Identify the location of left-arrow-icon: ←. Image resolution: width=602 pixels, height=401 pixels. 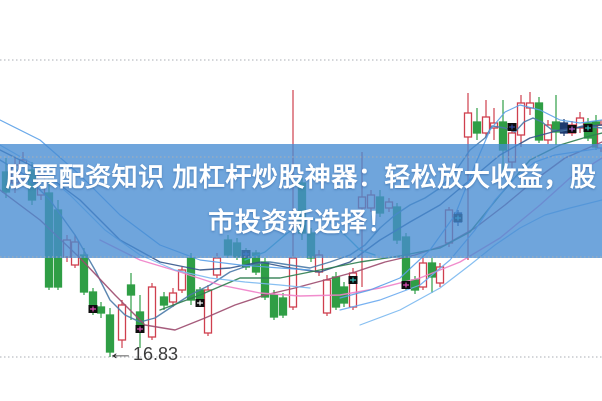
(120, 353).